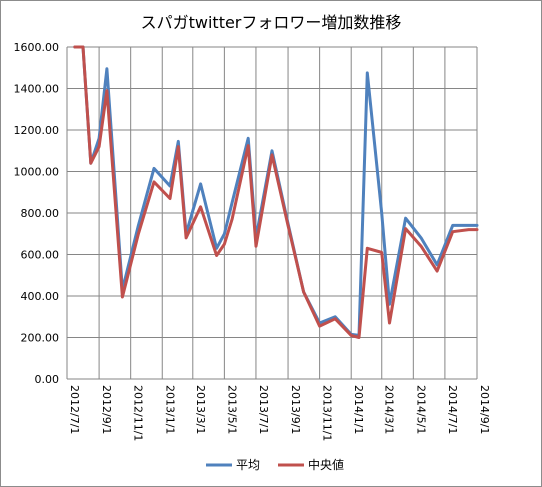  I want to click on x-tick-label: 2012/7/1, so click(74, 409).